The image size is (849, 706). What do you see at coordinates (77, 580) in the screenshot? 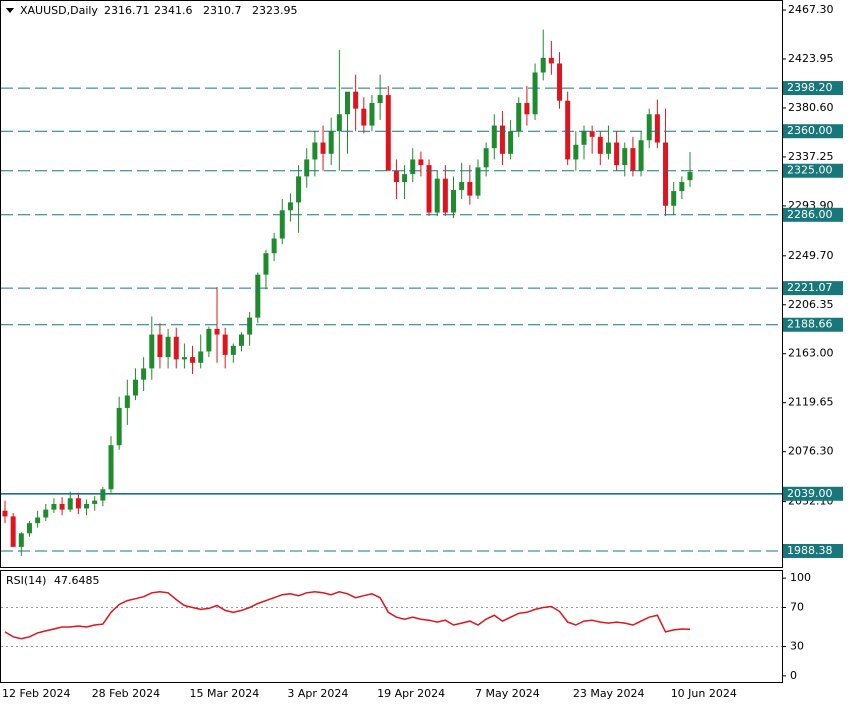
I see `rsi-value: 47.6485` at bounding box center [77, 580].